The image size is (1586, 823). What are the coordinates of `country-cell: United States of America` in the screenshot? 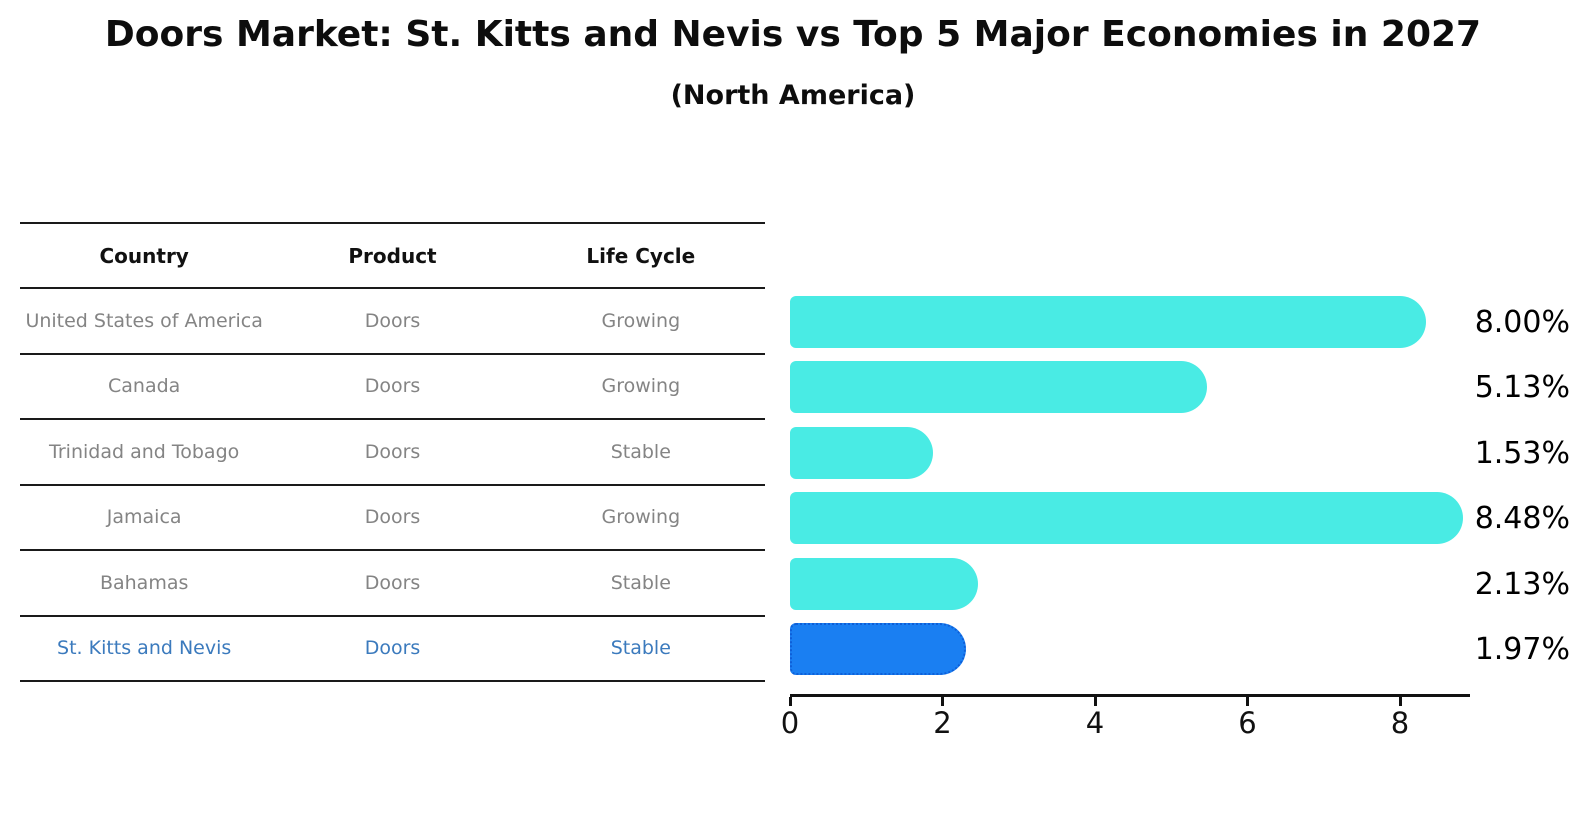 It's located at (144, 320).